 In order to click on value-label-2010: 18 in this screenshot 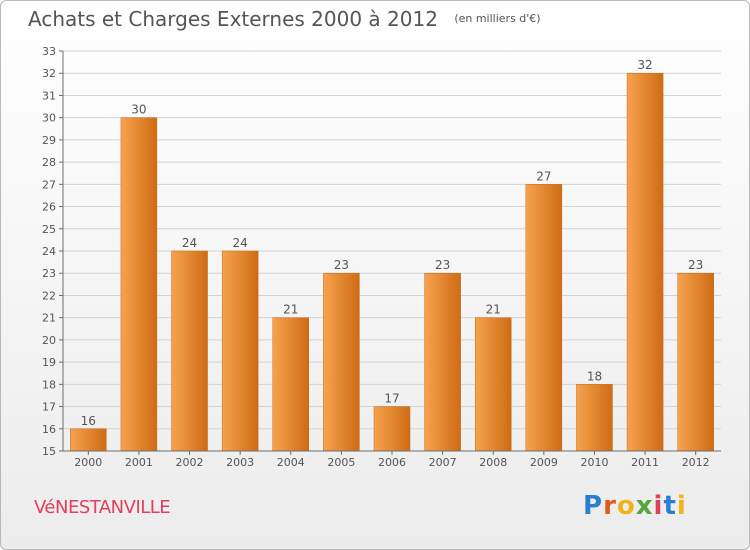, I will do `click(594, 376)`.